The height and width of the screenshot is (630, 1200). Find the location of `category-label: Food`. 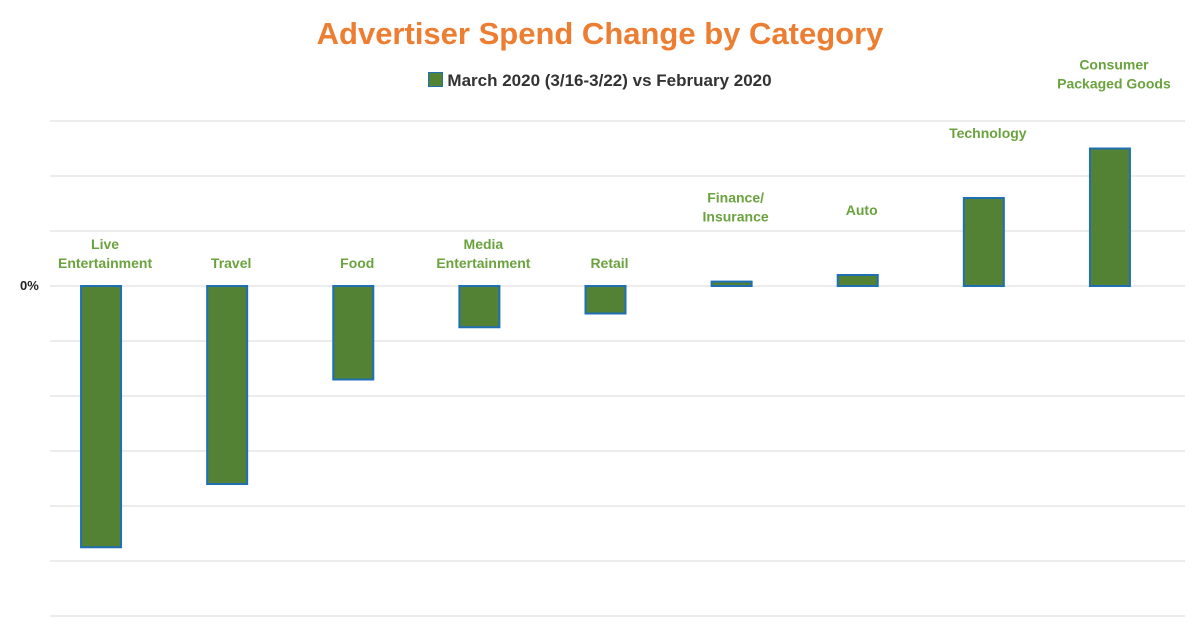

category-label: Food is located at coordinates (357, 263).